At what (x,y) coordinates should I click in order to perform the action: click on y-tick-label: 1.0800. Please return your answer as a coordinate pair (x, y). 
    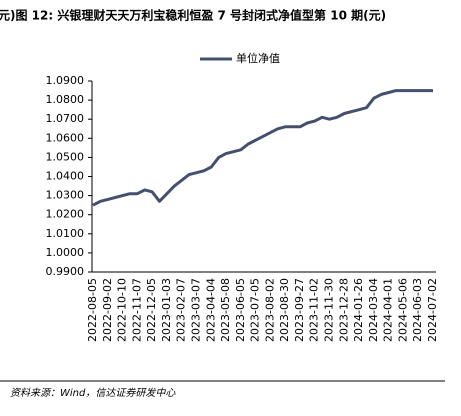
    Looking at the image, I should click on (65, 99).